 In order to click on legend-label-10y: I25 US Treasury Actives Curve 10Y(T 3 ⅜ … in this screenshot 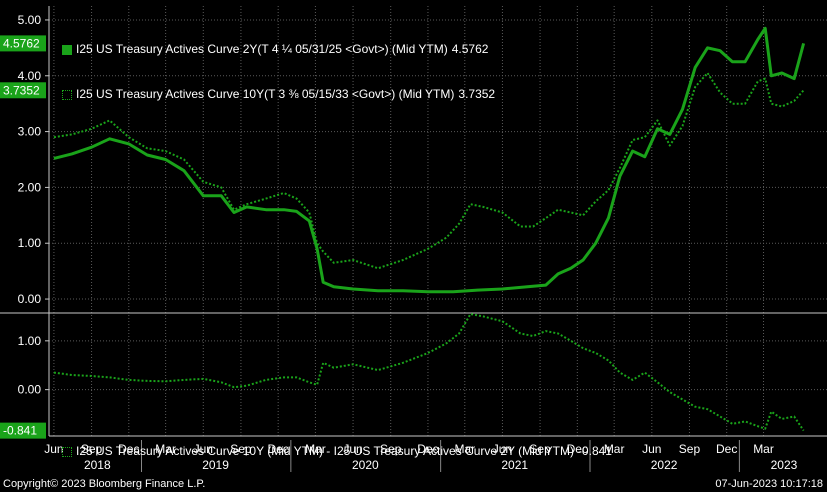, I will do `click(265, 94)`.